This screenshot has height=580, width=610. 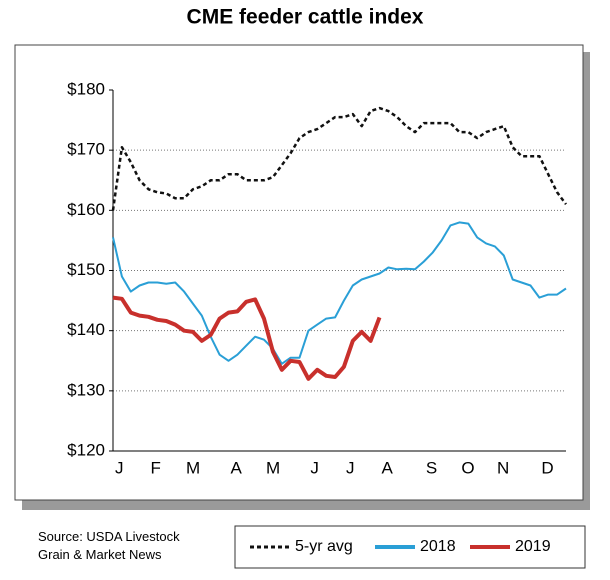 What do you see at coordinates (86, 329) in the screenshot?
I see `y-tick-label: $140` at bounding box center [86, 329].